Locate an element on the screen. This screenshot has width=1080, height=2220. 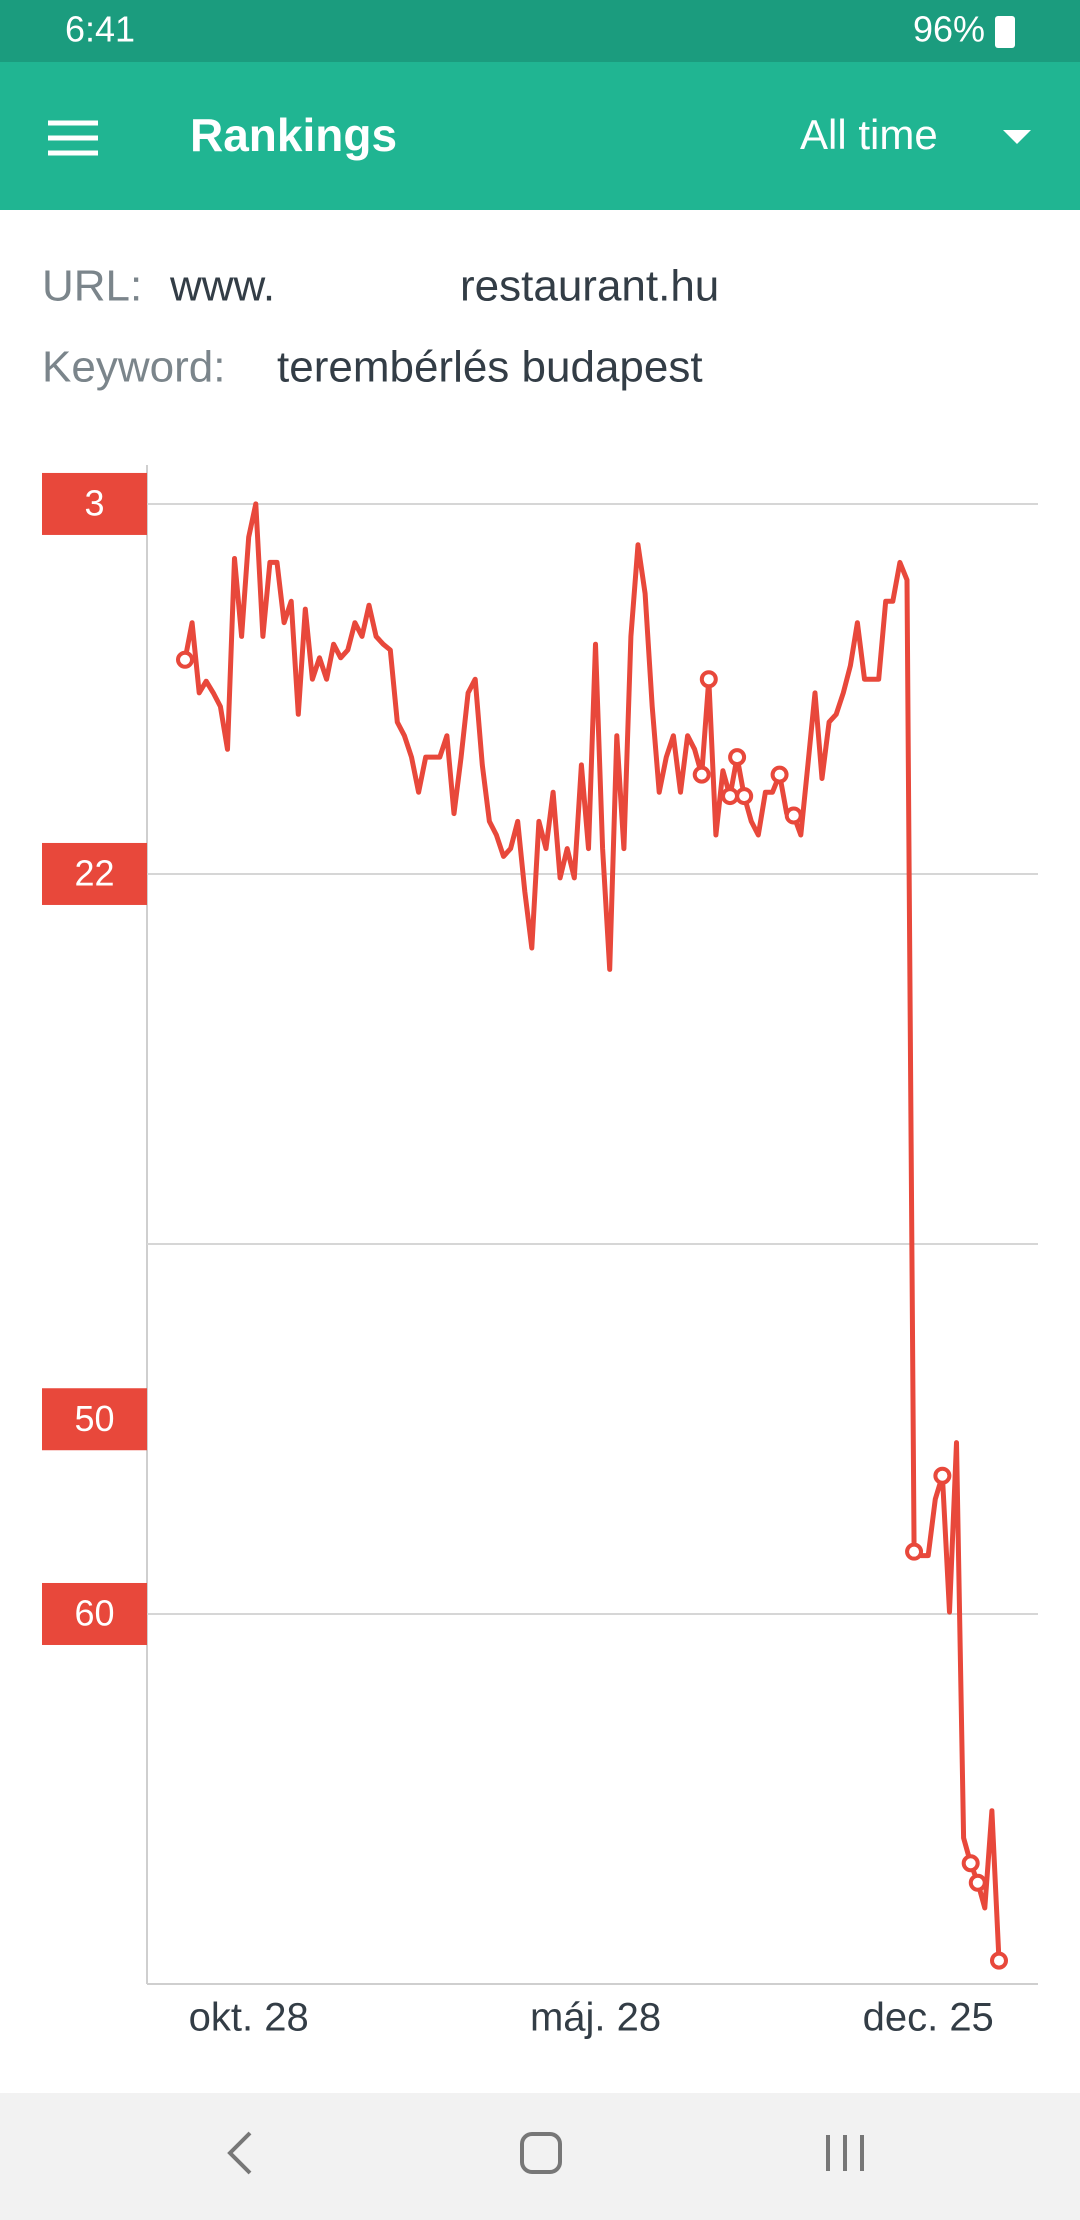
y-tick-label: 50 is located at coordinates (94, 1418).